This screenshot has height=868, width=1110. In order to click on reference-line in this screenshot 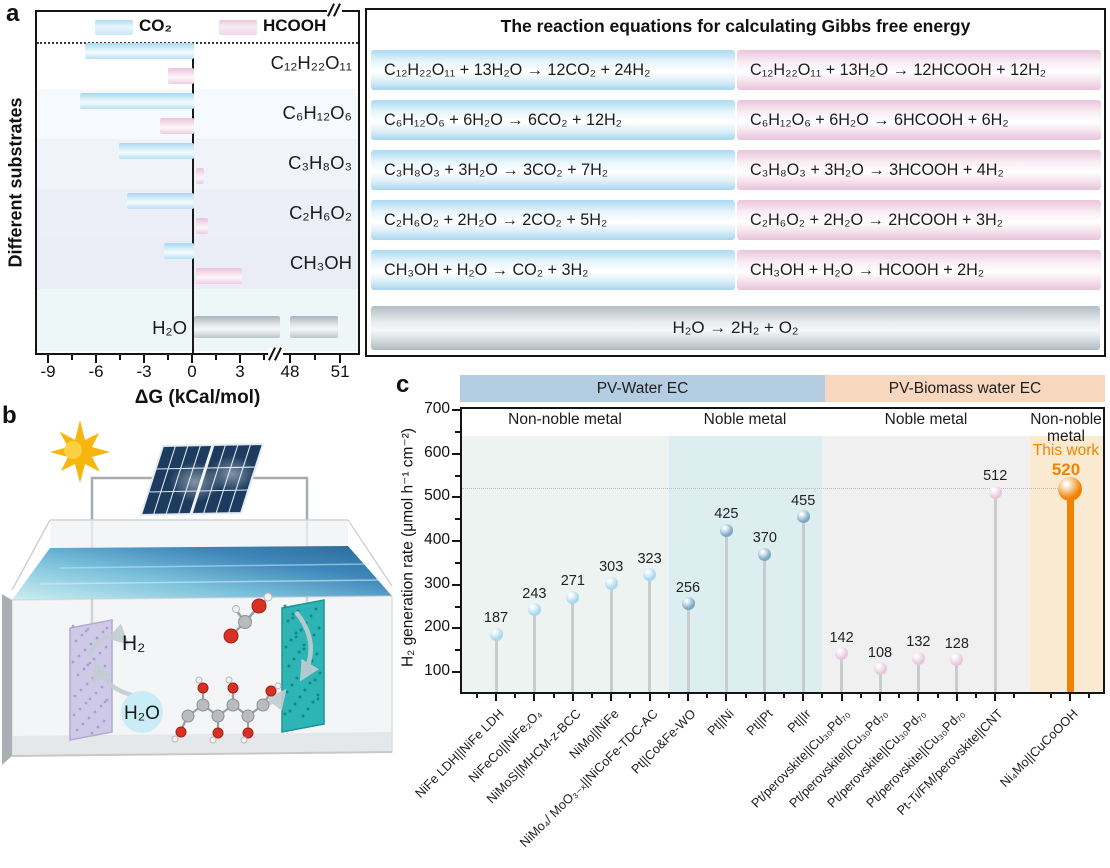, I will do `click(766, 488)`.